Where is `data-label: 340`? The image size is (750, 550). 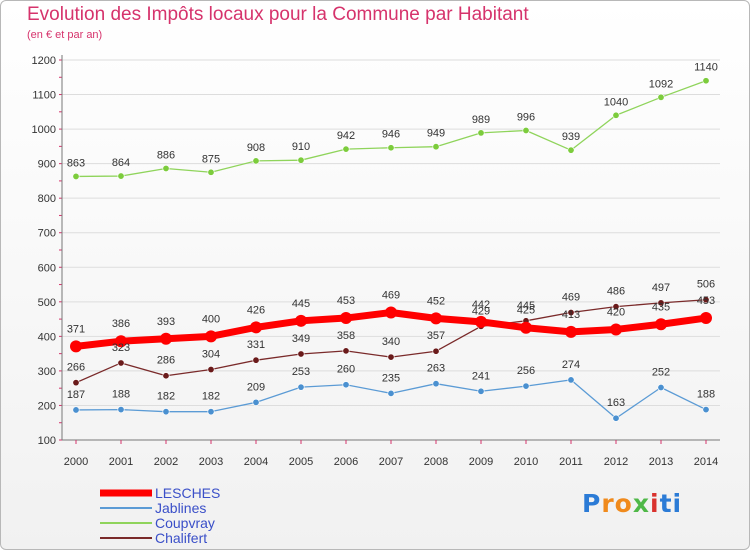
data-label: 340 is located at coordinates (391, 342).